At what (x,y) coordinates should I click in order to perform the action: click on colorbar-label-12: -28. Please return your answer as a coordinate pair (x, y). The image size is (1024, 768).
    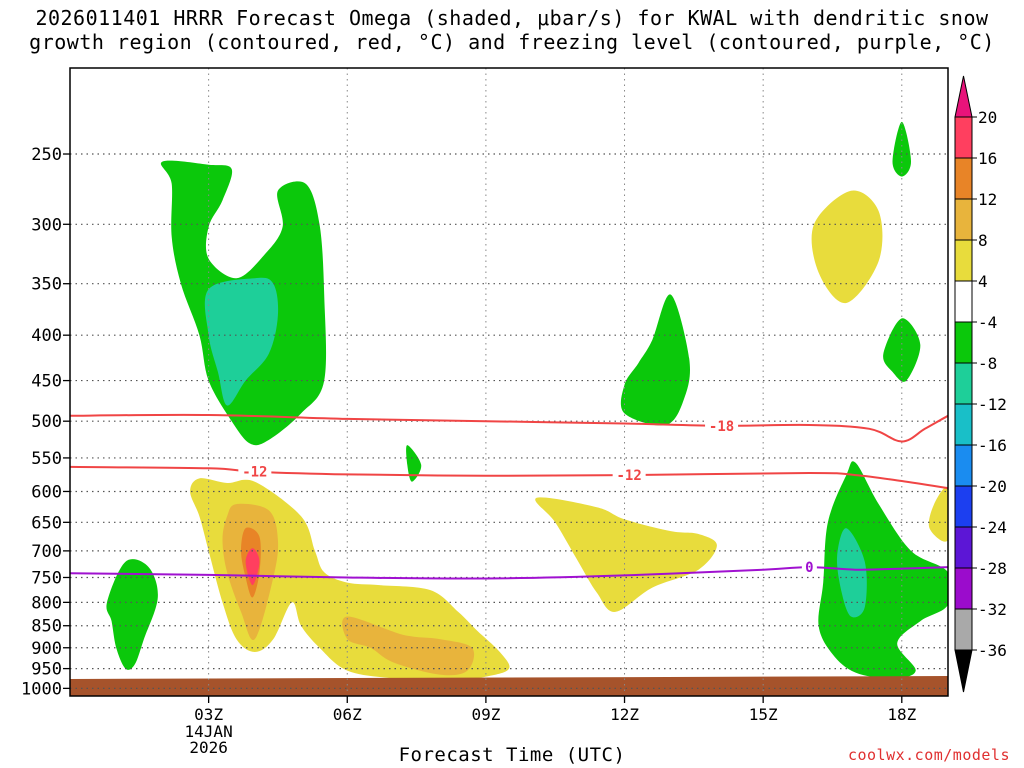
    Looking at the image, I should click on (992, 568).